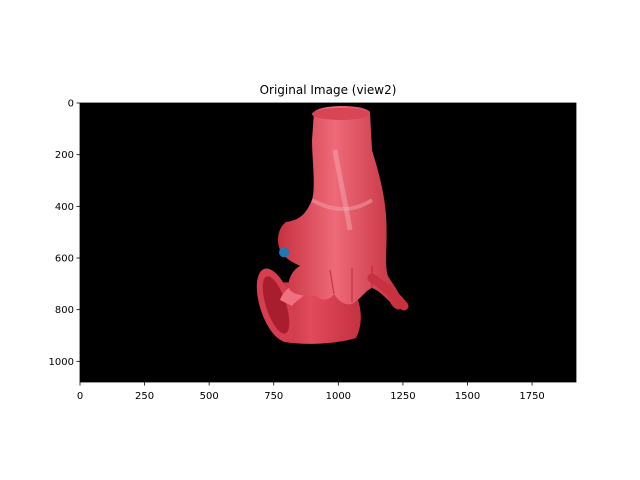  What do you see at coordinates (273, 396) in the screenshot?
I see `x-tick-label: 750` at bounding box center [273, 396].